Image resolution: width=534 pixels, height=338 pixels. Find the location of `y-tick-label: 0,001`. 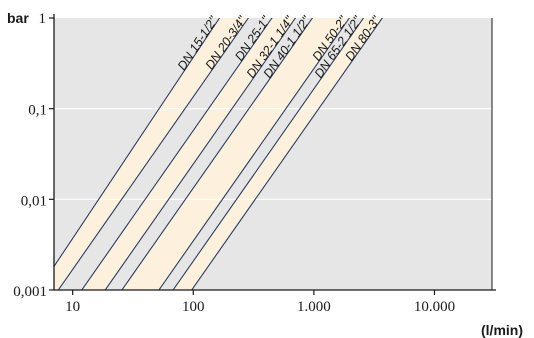

y-tick-label: 0,001 is located at coordinates (30, 292).